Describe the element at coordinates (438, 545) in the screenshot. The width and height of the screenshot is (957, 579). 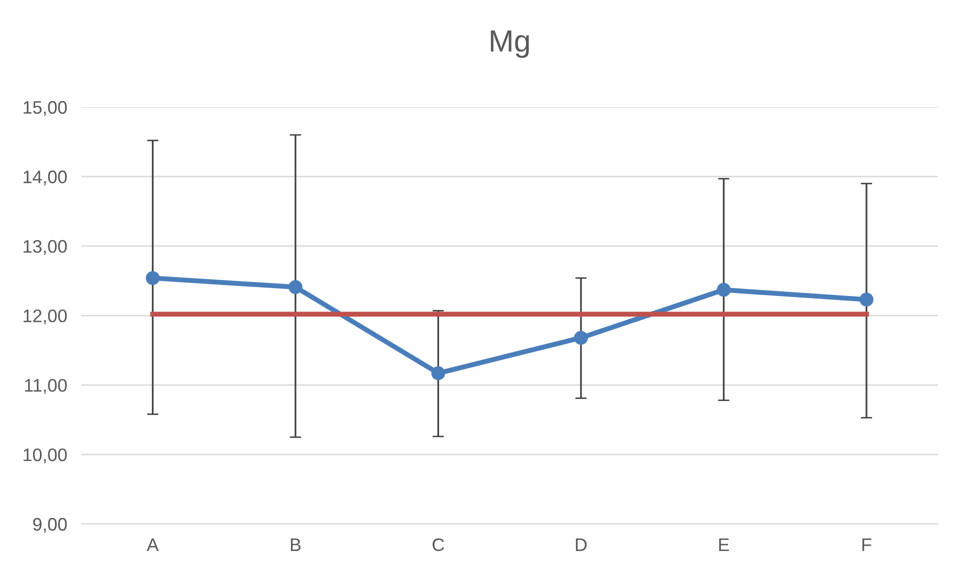
I see `x-tick-label: C` at that location.